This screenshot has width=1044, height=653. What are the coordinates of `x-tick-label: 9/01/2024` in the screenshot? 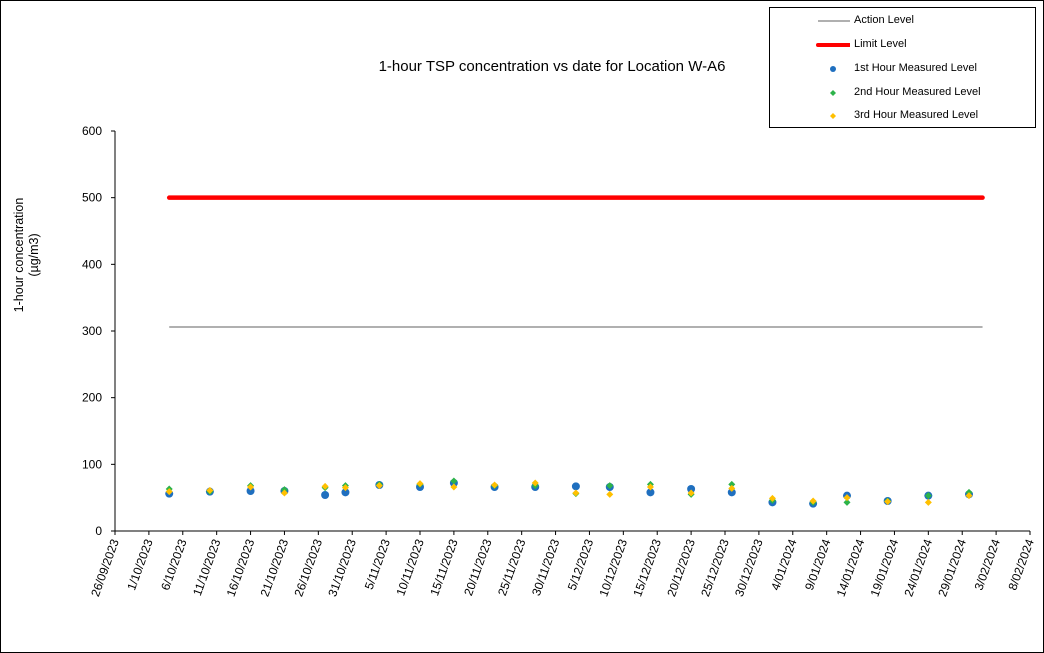 It's located at (818, 564).